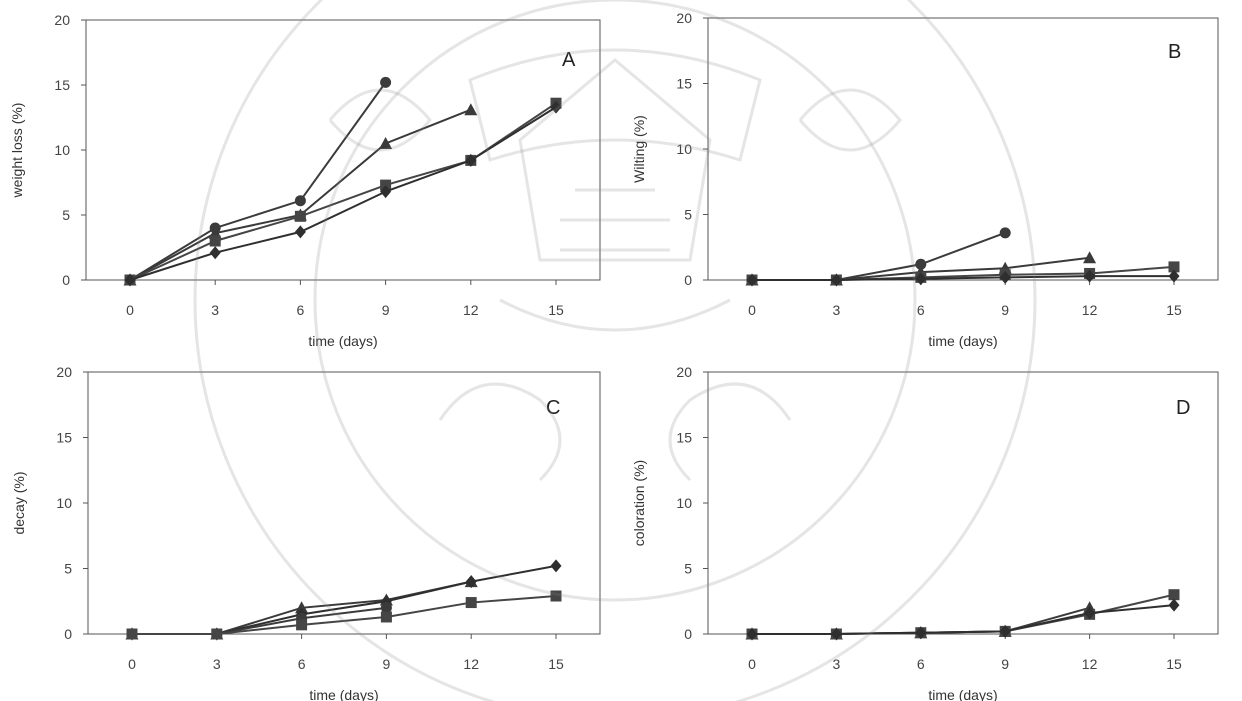 The height and width of the screenshot is (701, 1242). What do you see at coordinates (553, 408) in the screenshot?
I see `panel-label: C` at bounding box center [553, 408].